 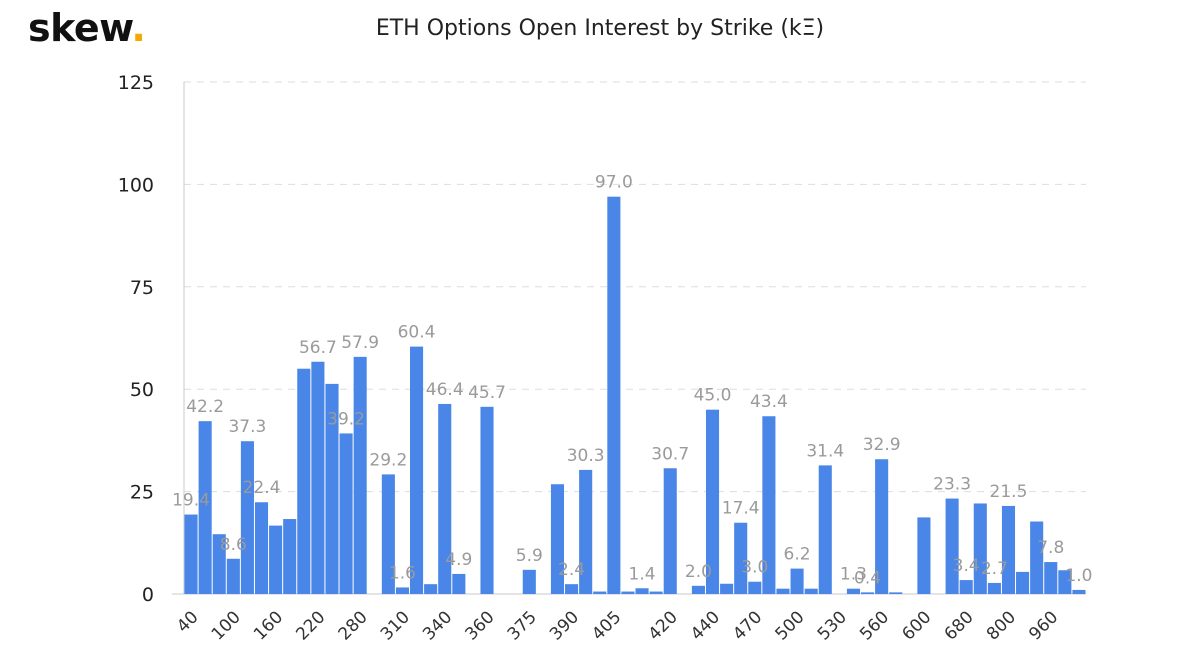 I want to click on data-label: 46.4, so click(x=445, y=390).